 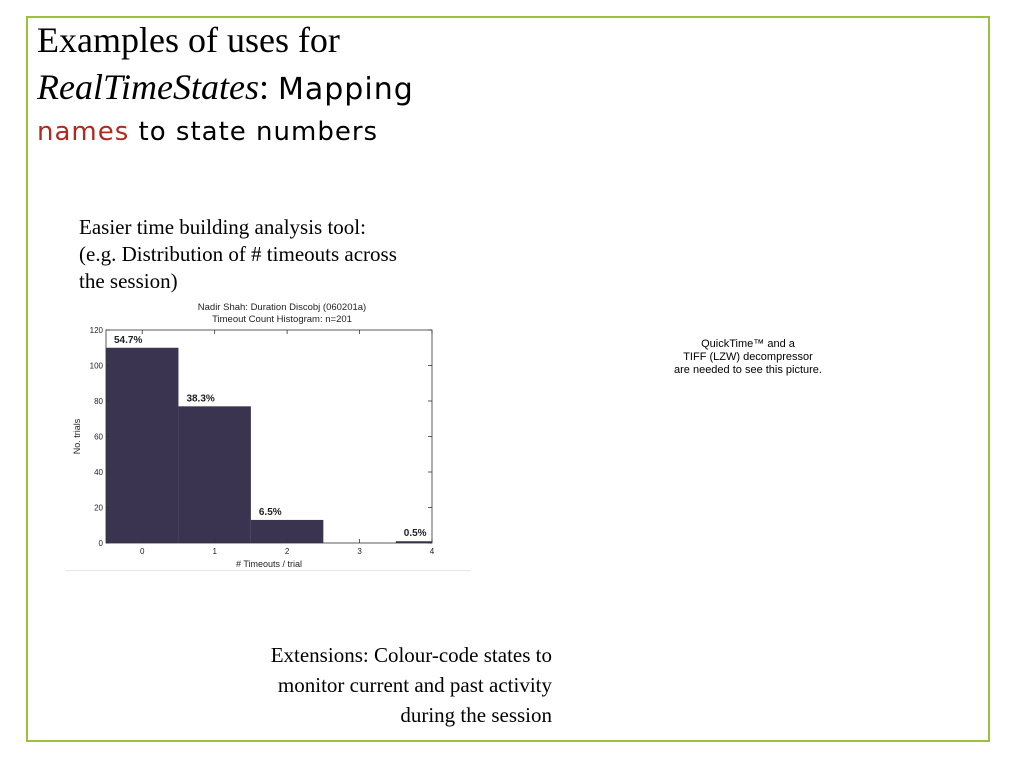 What do you see at coordinates (200, 398) in the screenshot?
I see `data-label-1: 38.3%` at bounding box center [200, 398].